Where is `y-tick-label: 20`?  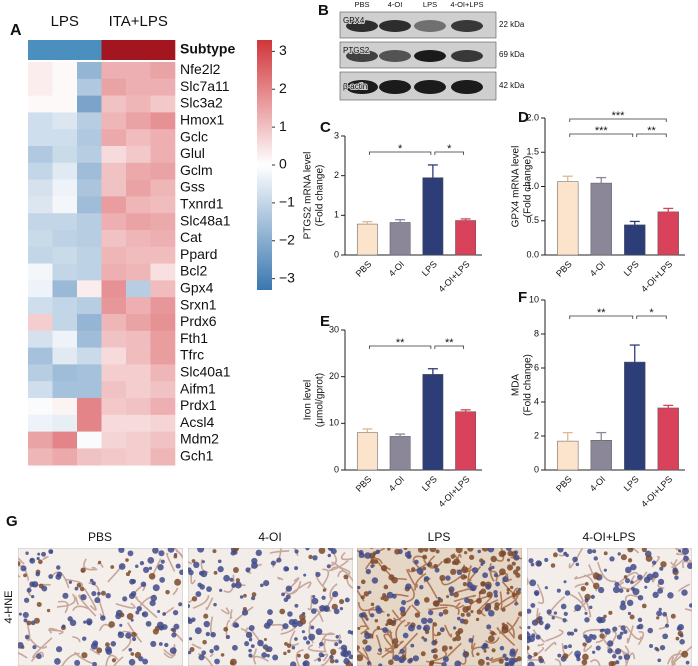 y-tick-label: 20 is located at coordinates (334, 376).